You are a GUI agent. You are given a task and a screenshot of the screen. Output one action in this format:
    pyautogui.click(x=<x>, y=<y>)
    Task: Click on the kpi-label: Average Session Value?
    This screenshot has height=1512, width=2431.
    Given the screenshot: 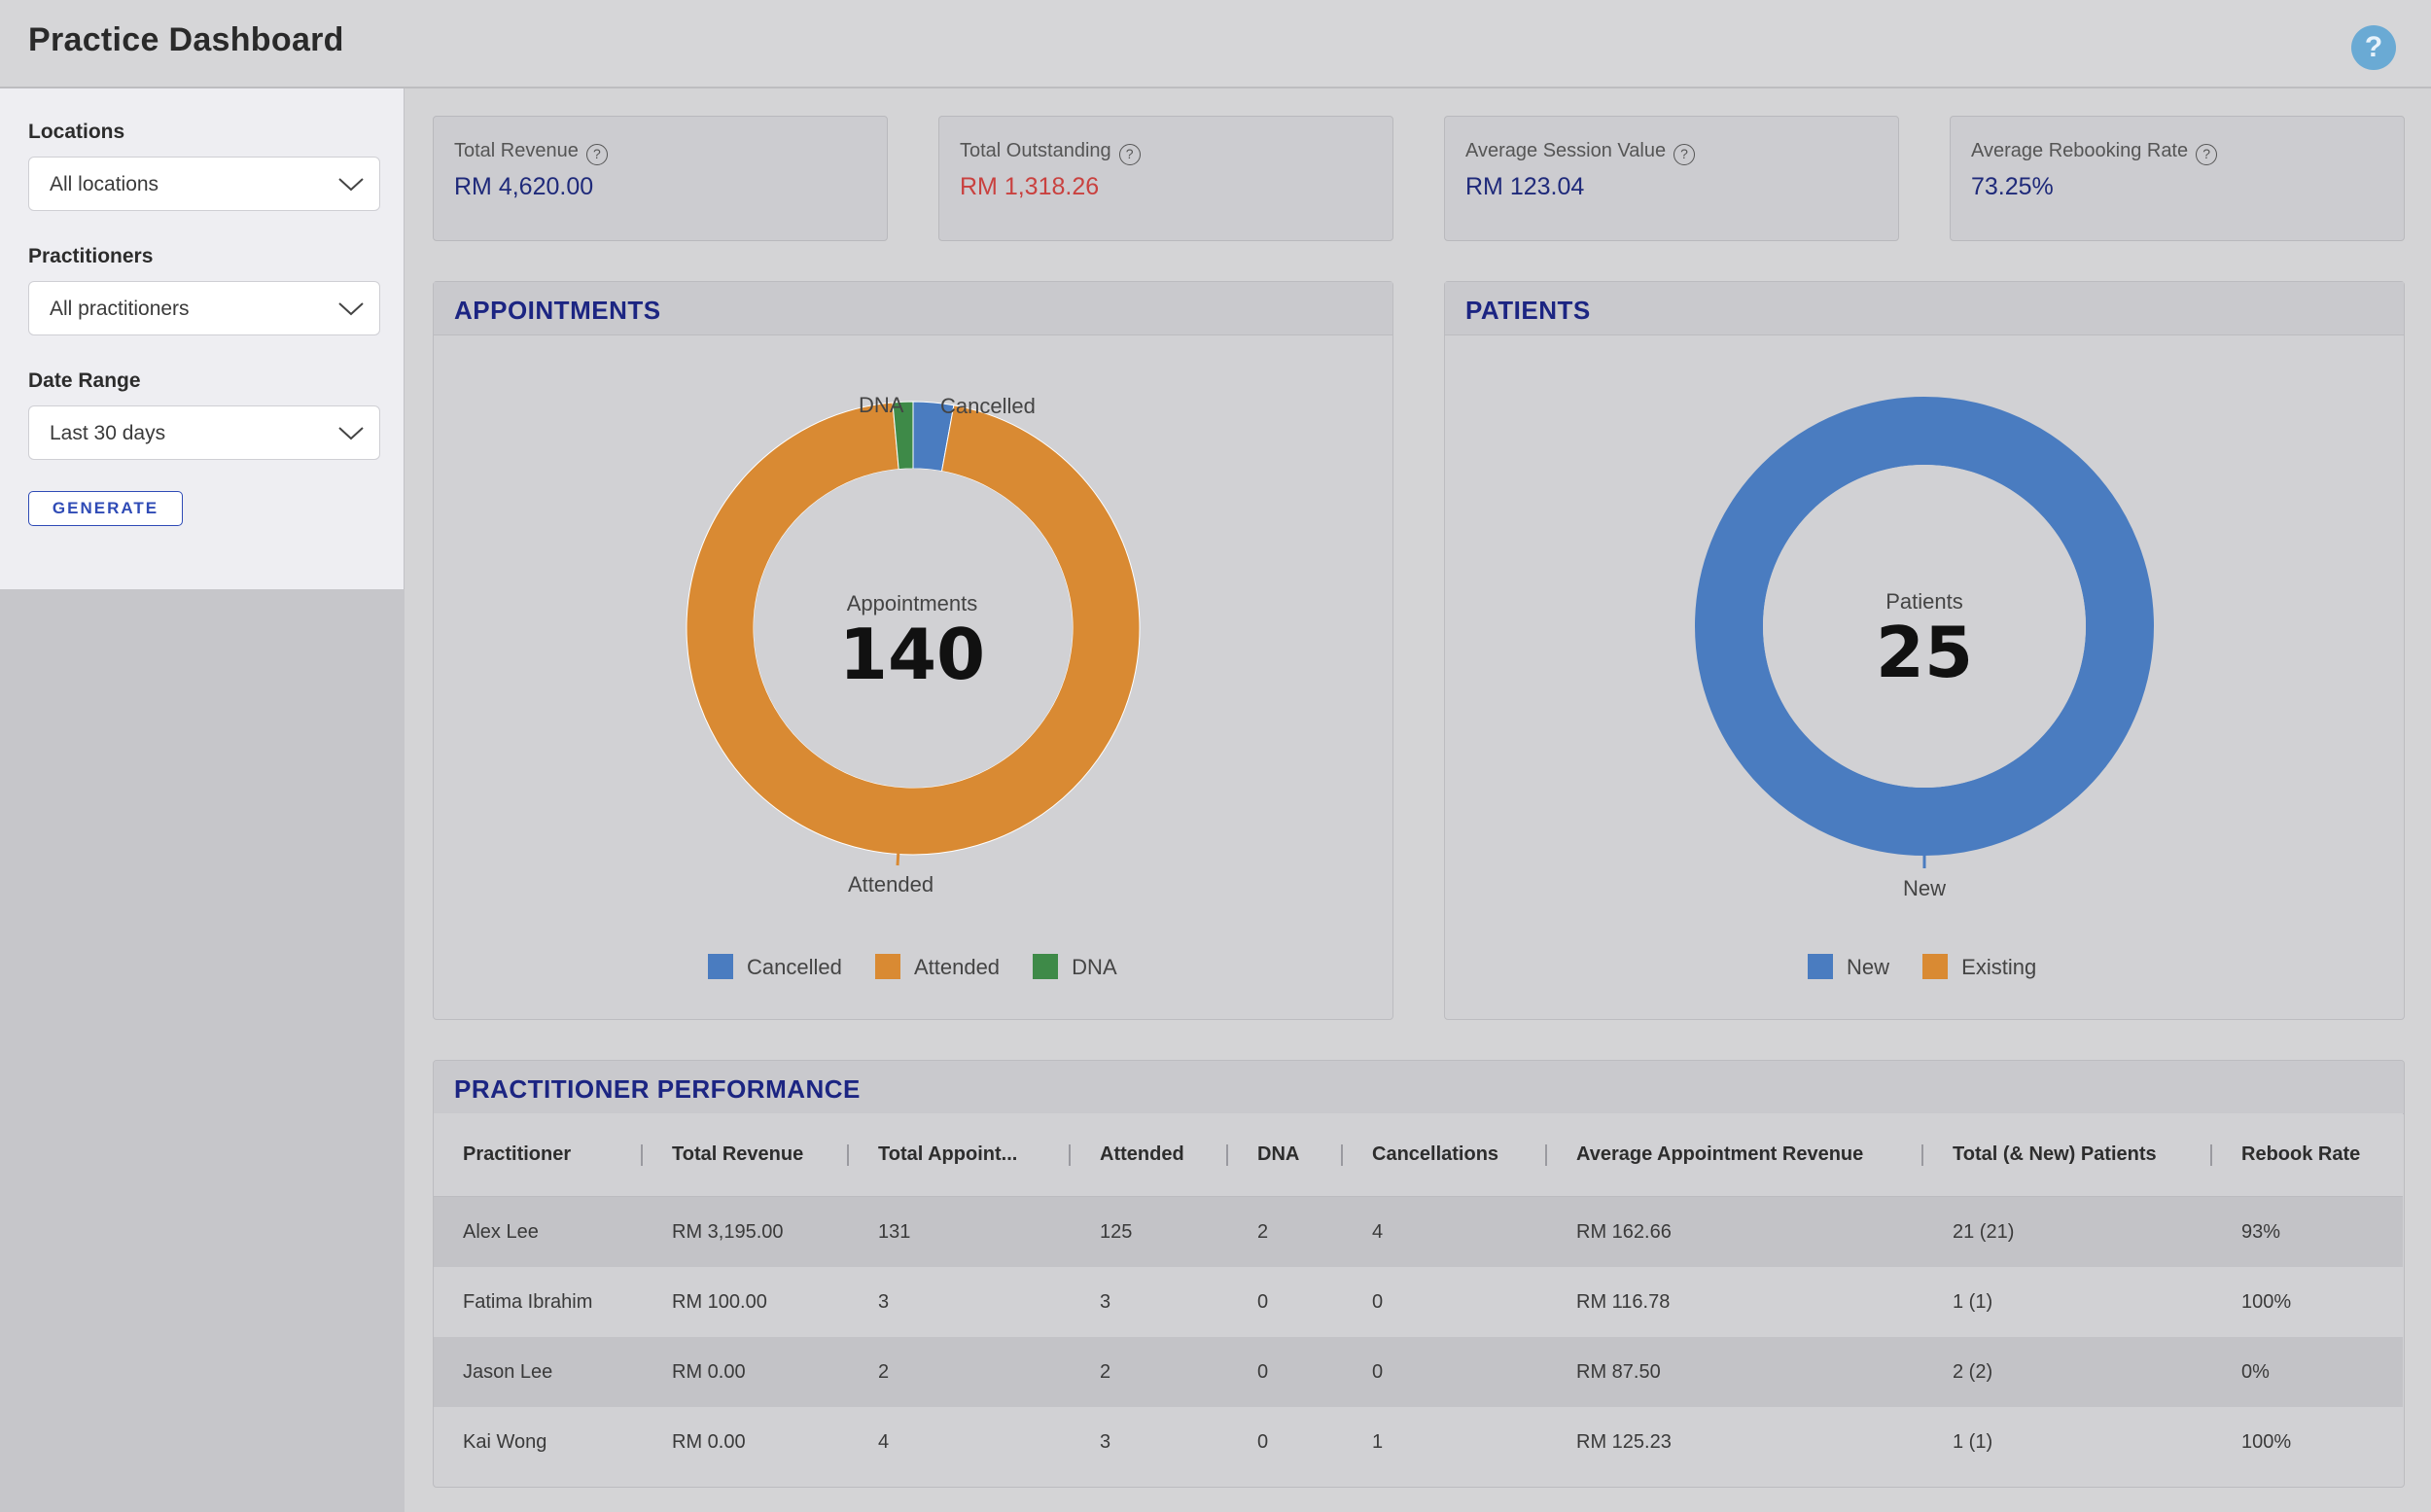 What is the action you would take?
    pyautogui.click(x=1580, y=152)
    